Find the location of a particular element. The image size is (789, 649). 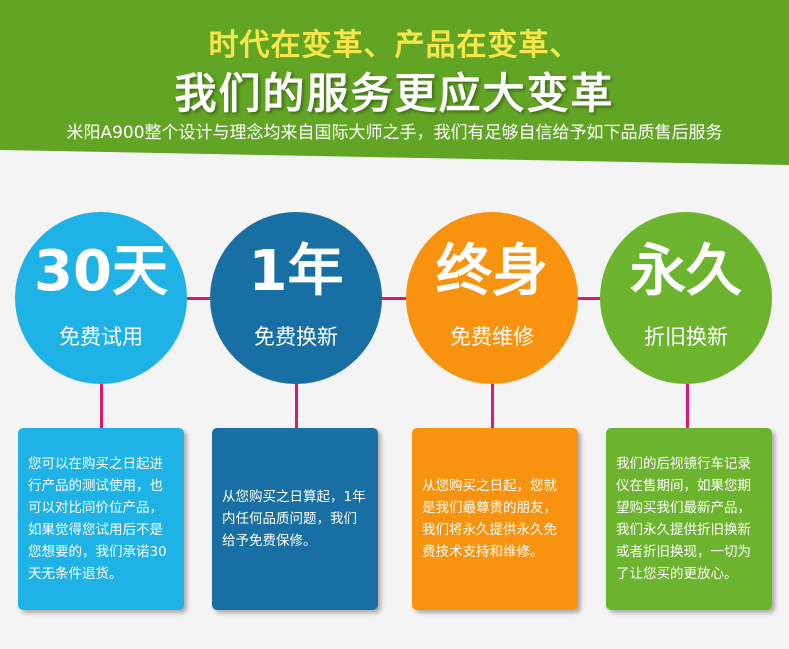

circle-caption: 免费试用 is located at coordinates (101, 337).